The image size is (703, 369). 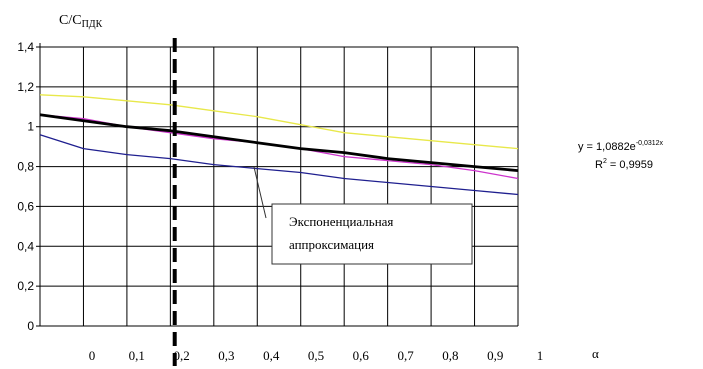 What do you see at coordinates (450, 355) in the screenshot?
I see `x-tick-label: 0,8` at bounding box center [450, 355].